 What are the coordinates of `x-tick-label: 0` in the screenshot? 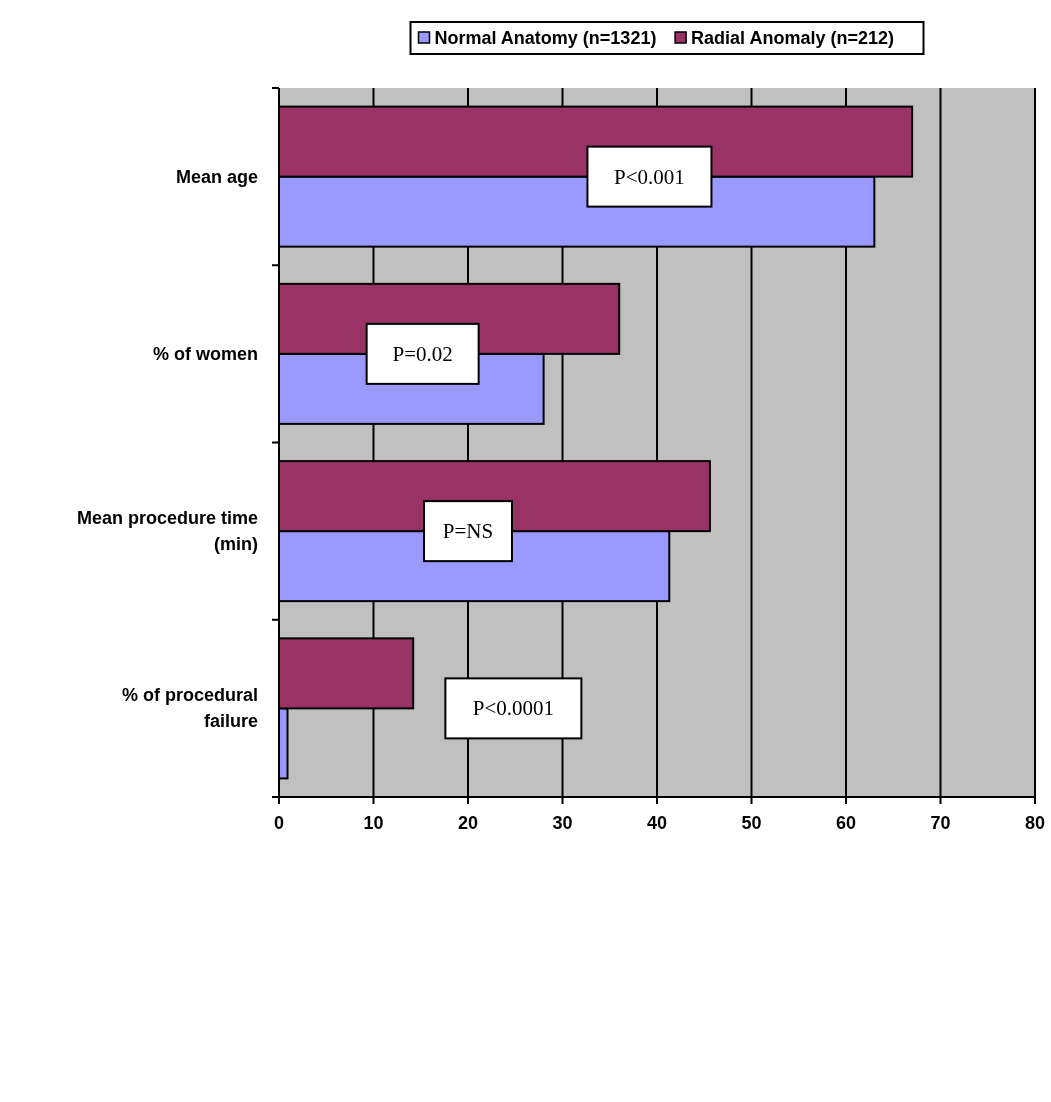 It's located at (279, 823).